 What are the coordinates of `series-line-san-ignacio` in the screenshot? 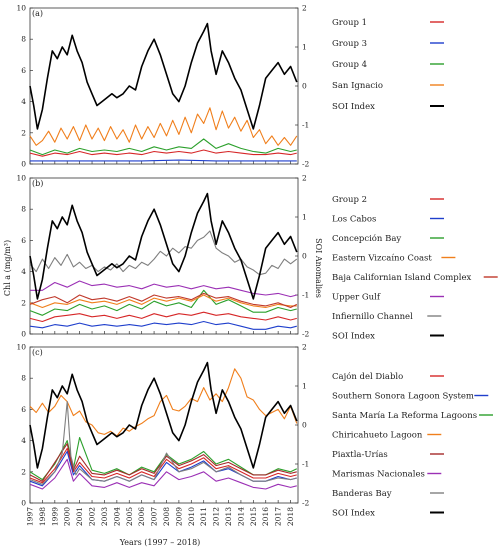 It's located at (163, 126).